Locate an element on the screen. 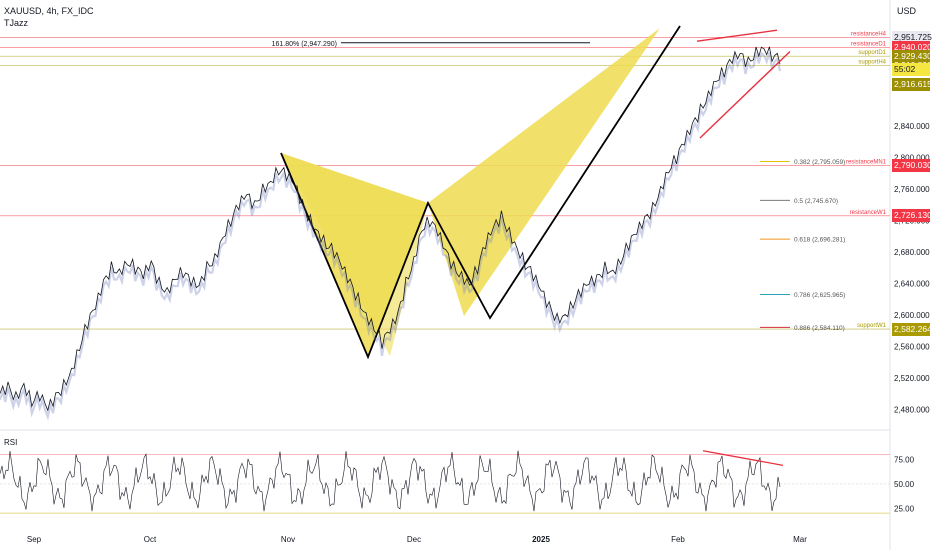 The image size is (932, 550). price-tick-label: 2,480.000 is located at coordinates (912, 409).